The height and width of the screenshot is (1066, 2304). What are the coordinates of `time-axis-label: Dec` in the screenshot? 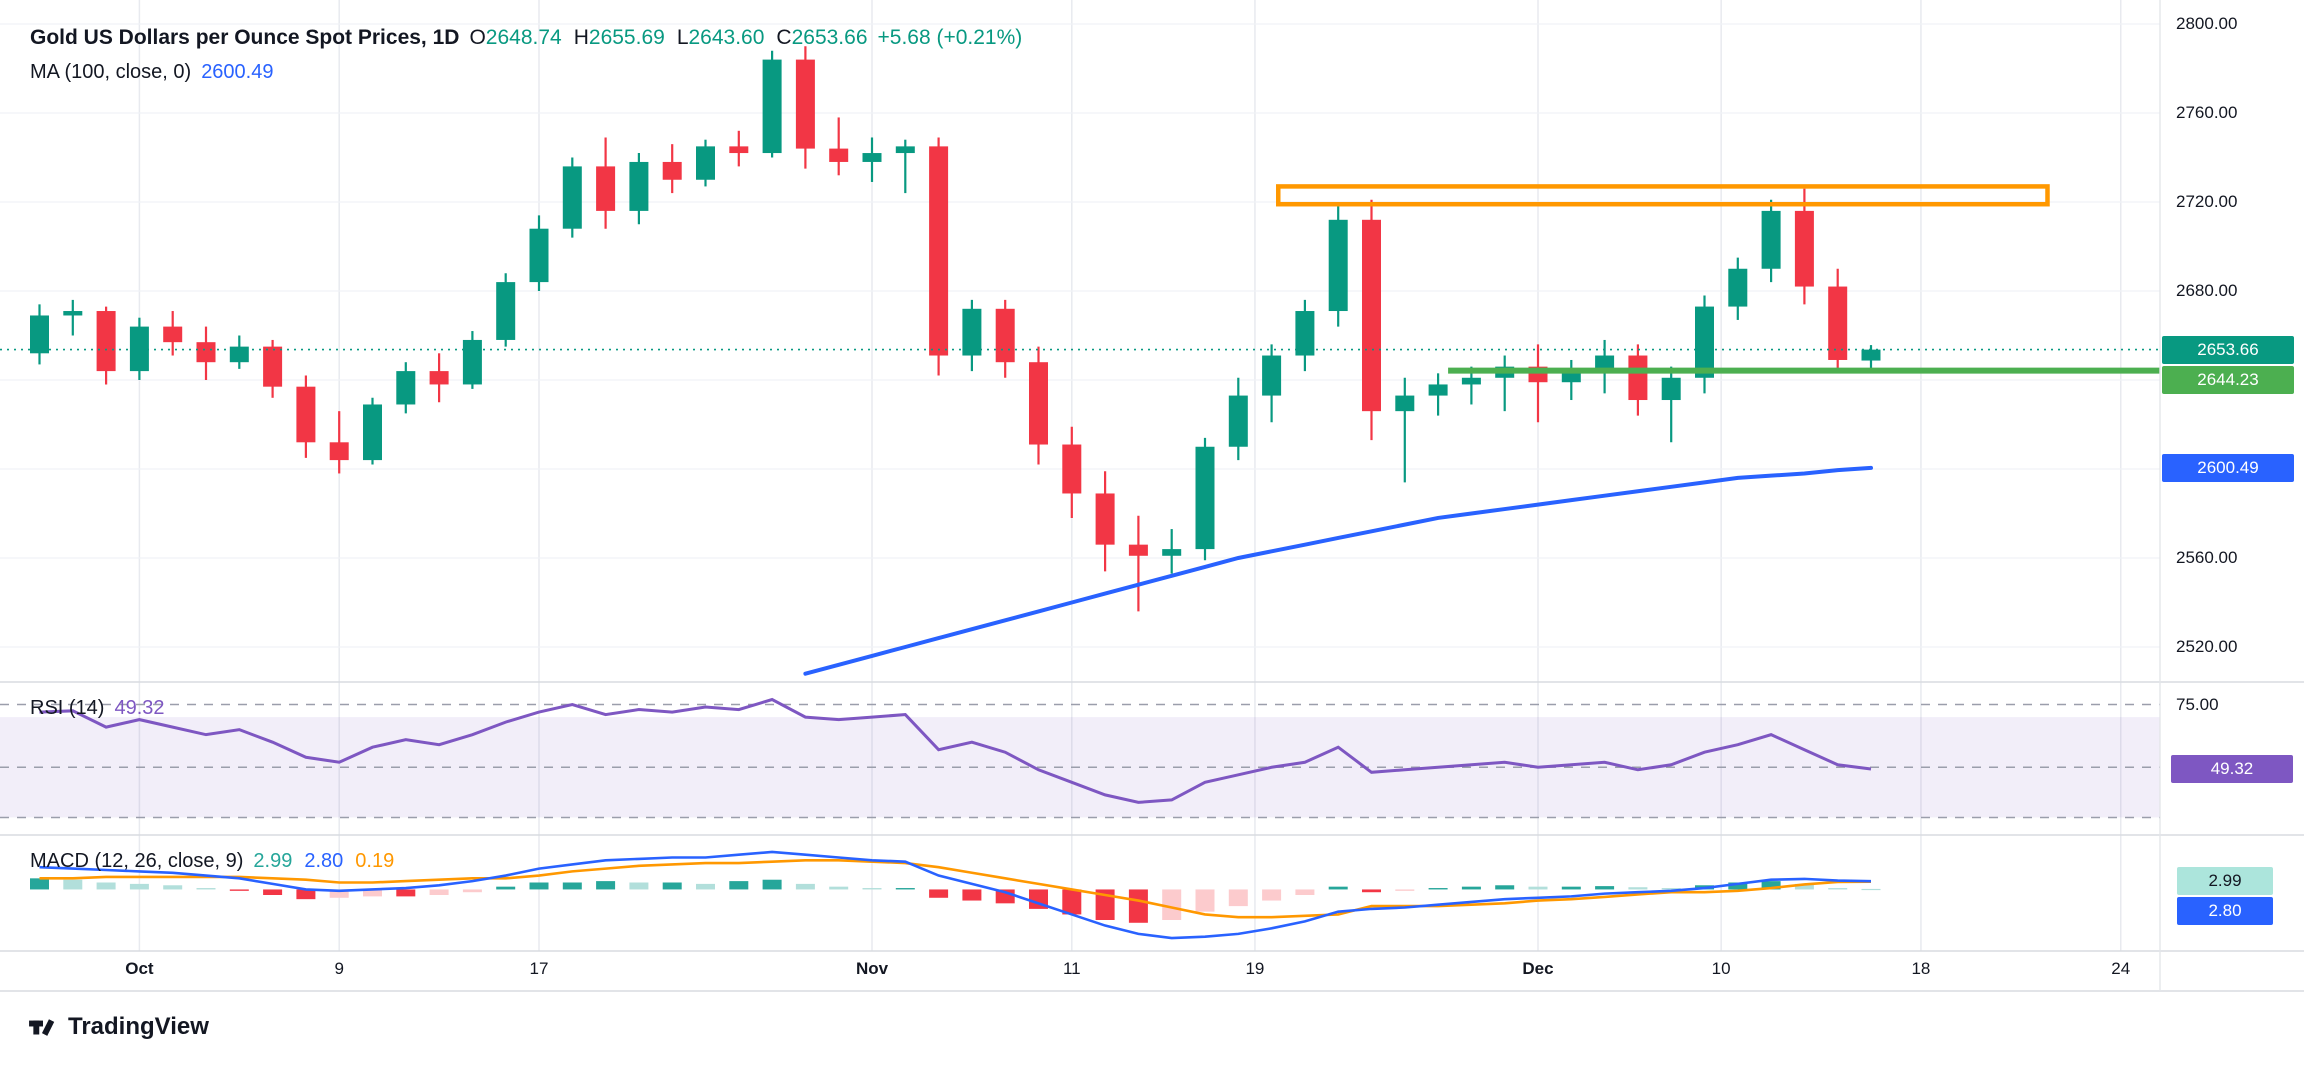 It's located at (1538, 968).